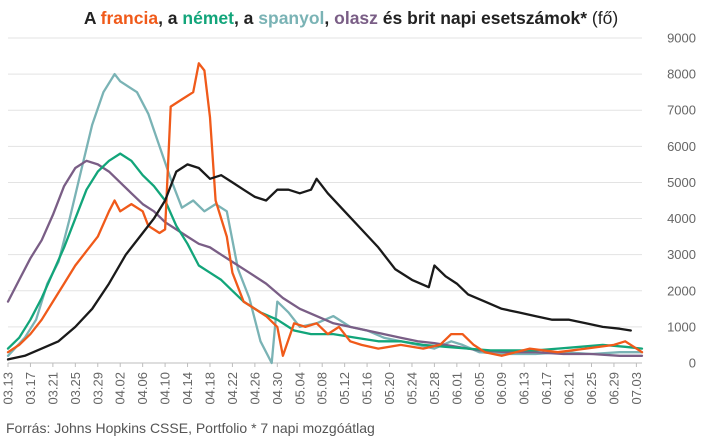 The width and height of the screenshot is (702, 442). What do you see at coordinates (291, 18) in the screenshot?
I see `title-part: spanyol` at bounding box center [291, 18].